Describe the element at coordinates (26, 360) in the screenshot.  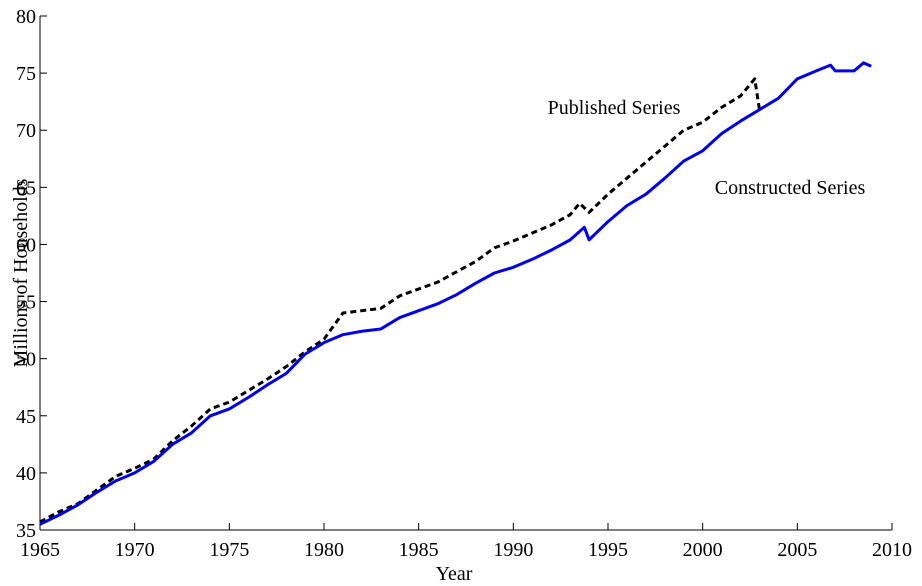
I see `y-tick-label: 50` at that location.